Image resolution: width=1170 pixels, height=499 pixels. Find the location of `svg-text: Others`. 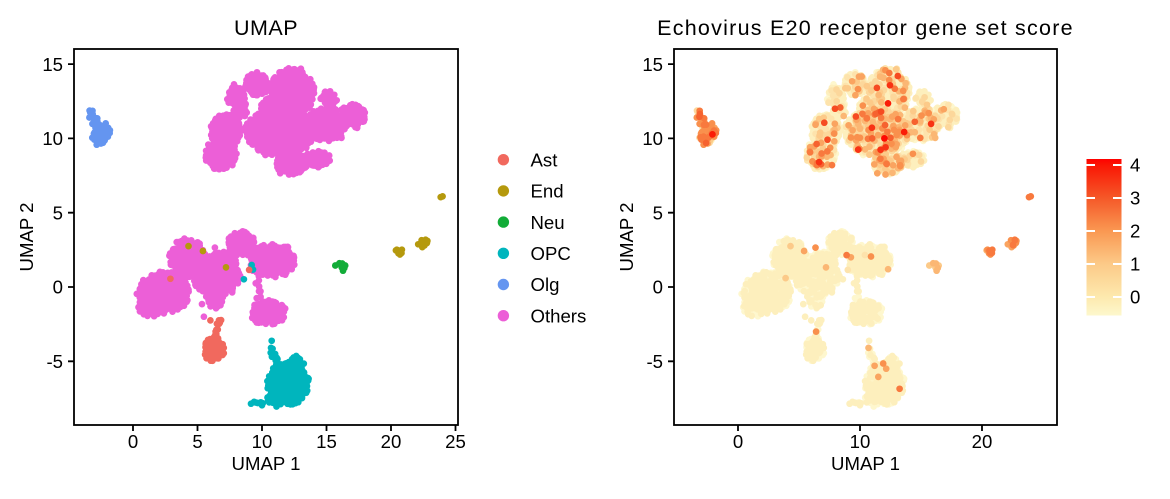

svg-text: Others is located at coordinates (559, 315).